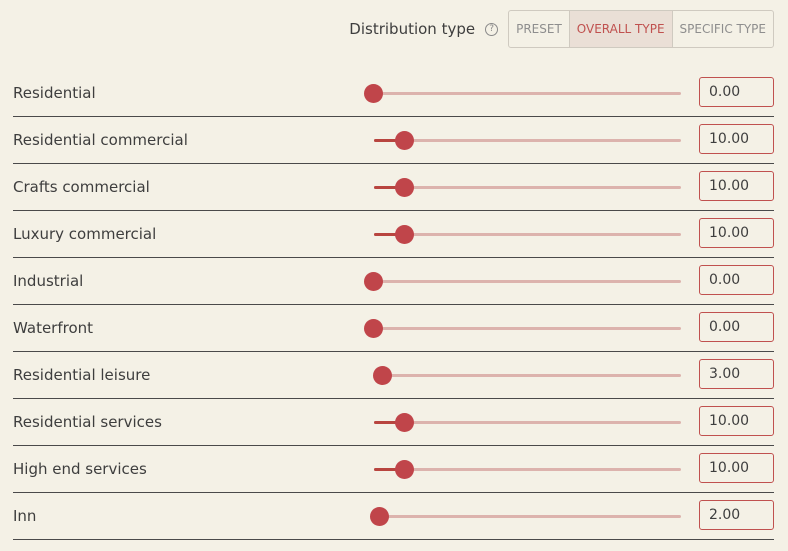 This screenshot has height=551, width=788. What do you see at coordinates (621, 29) in the screenshot?
I see `tab-overall-type: OVERALL TYPE` at bounding box center [621, 29].